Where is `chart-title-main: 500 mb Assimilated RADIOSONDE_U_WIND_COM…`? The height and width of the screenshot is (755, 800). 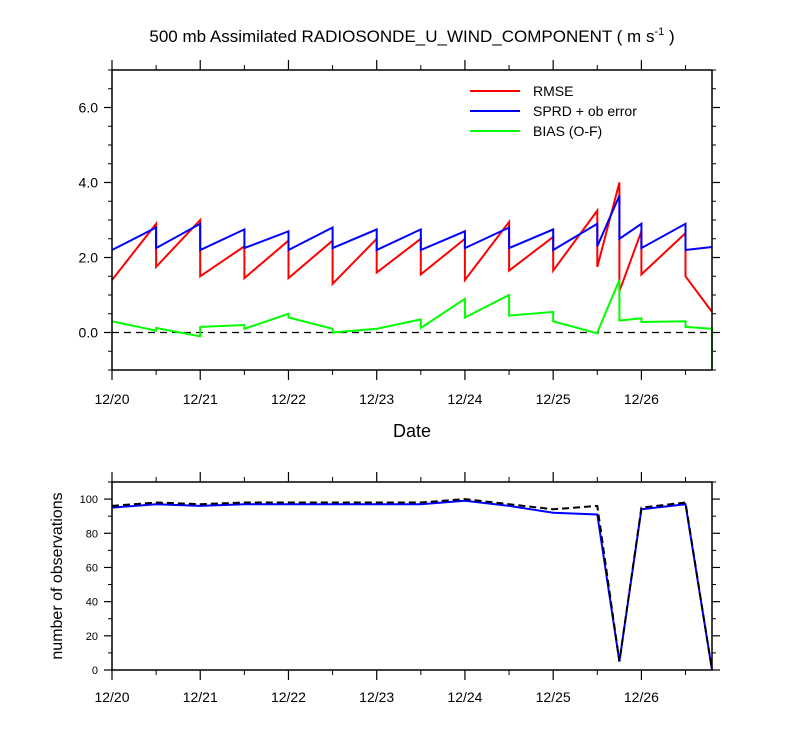 chart-title-main: 500 mb Assimilated RADIOSONDE_U_WIND_COM… is located at coordinates (401, 36).